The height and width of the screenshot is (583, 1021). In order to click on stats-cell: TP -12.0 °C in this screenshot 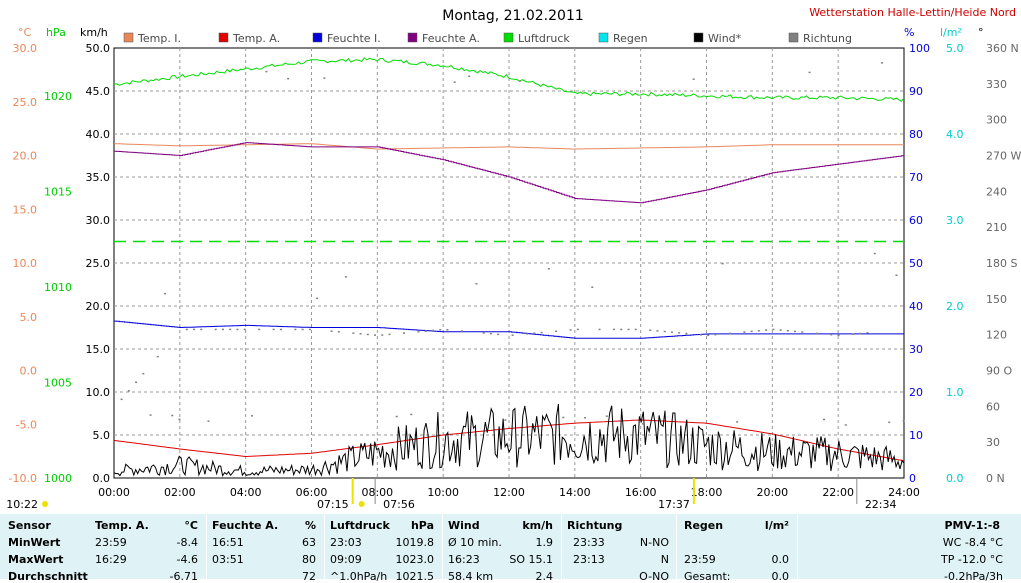, I will do `click(972, 559)`.